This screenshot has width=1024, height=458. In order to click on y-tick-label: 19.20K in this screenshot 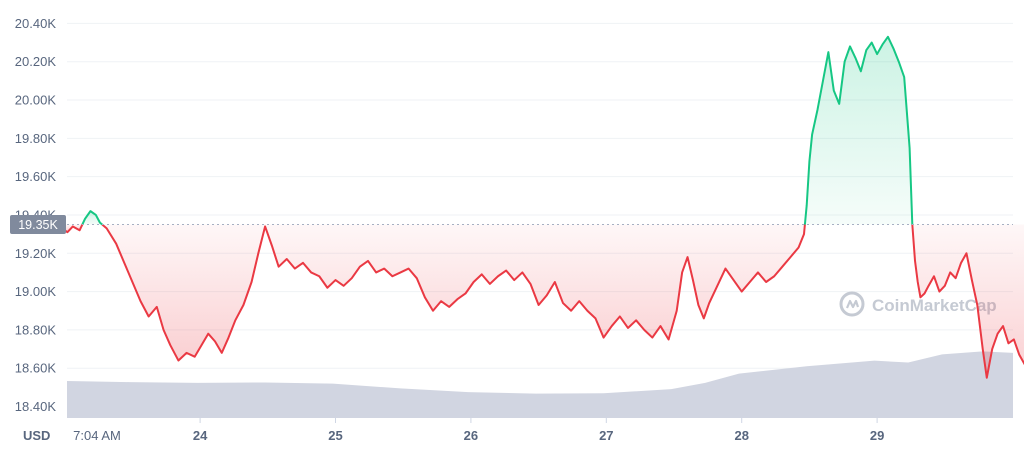, I will do `click(36, 253)`.